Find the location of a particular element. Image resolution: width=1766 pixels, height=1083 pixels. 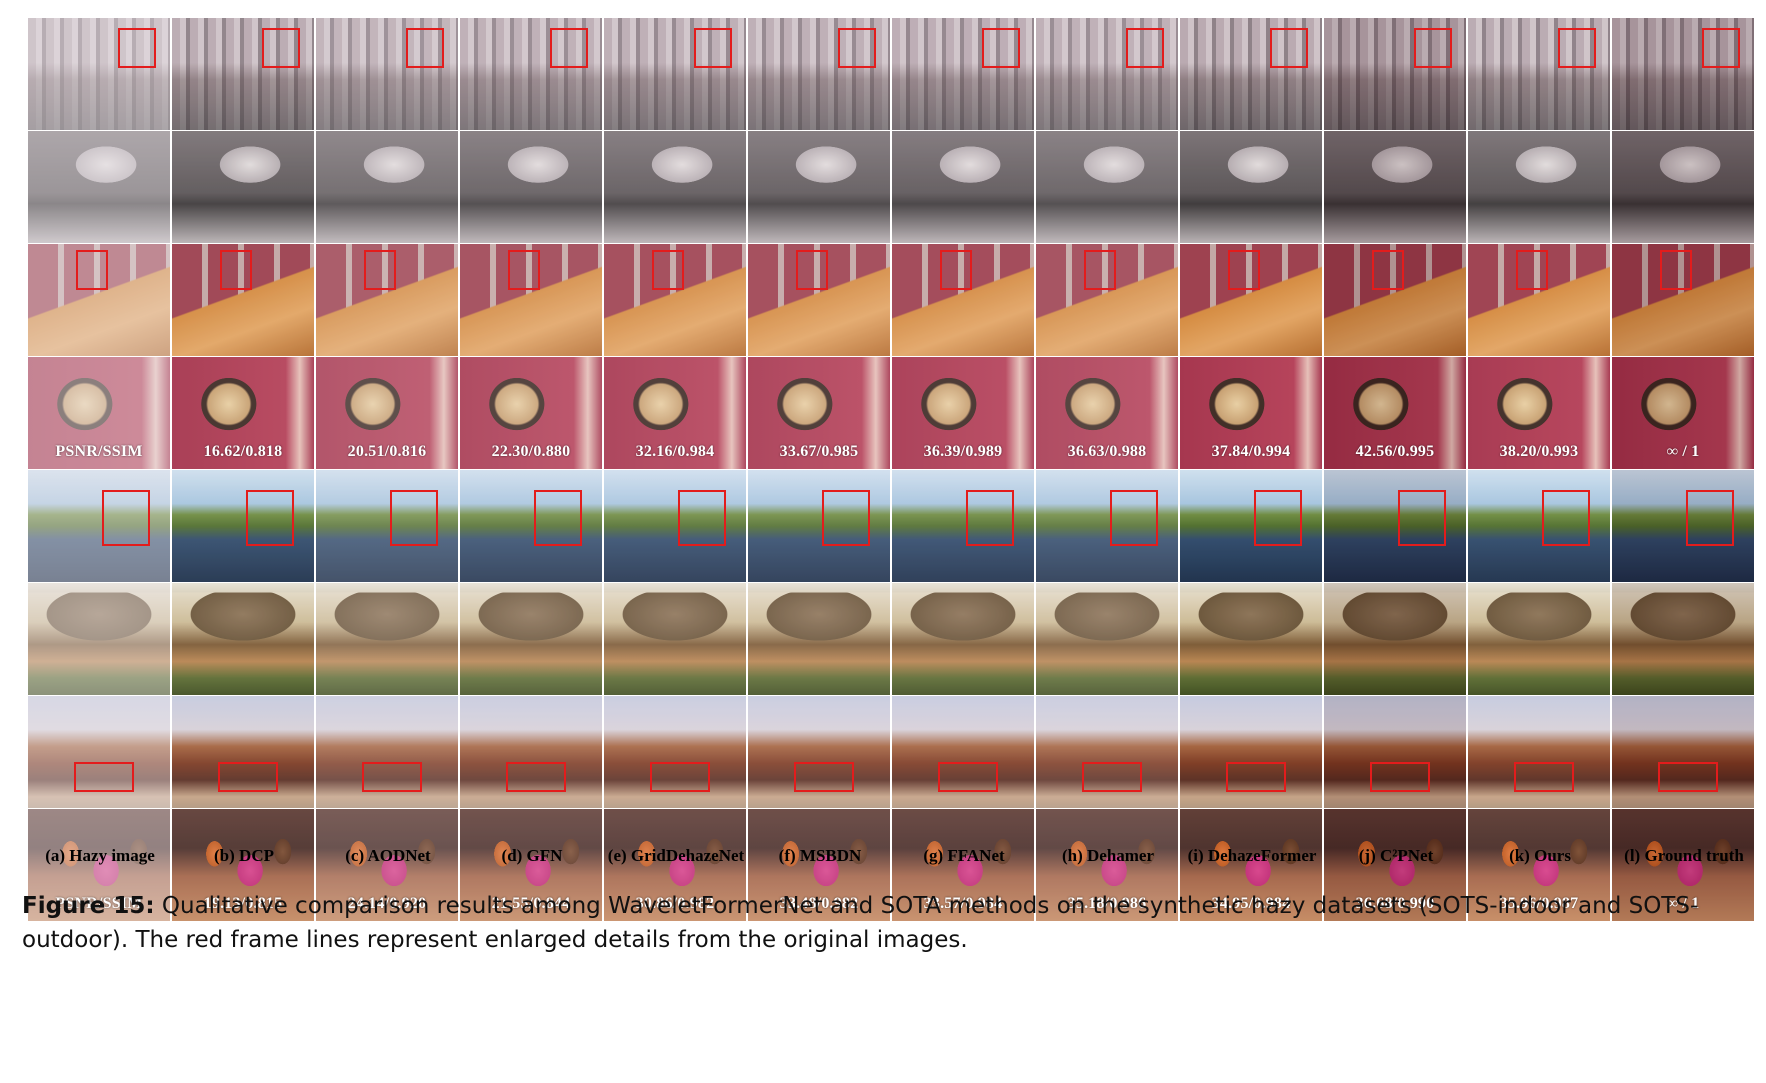

psnr-ssim-label: 33.57/0.984 is located at coordinates (963, 903).